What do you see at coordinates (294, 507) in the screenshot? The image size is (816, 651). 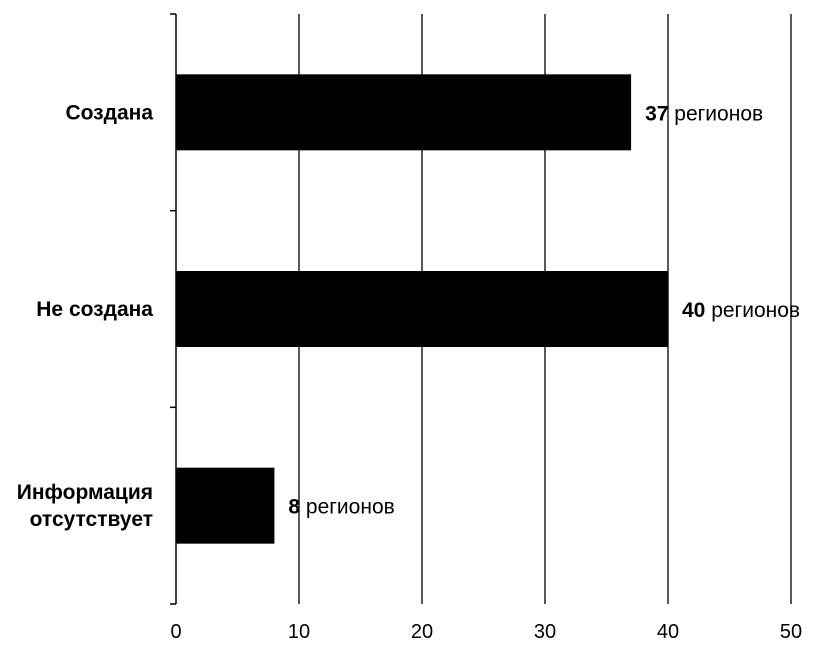 I see `data-label-number-2: 8` at bounding box center [294, 507].